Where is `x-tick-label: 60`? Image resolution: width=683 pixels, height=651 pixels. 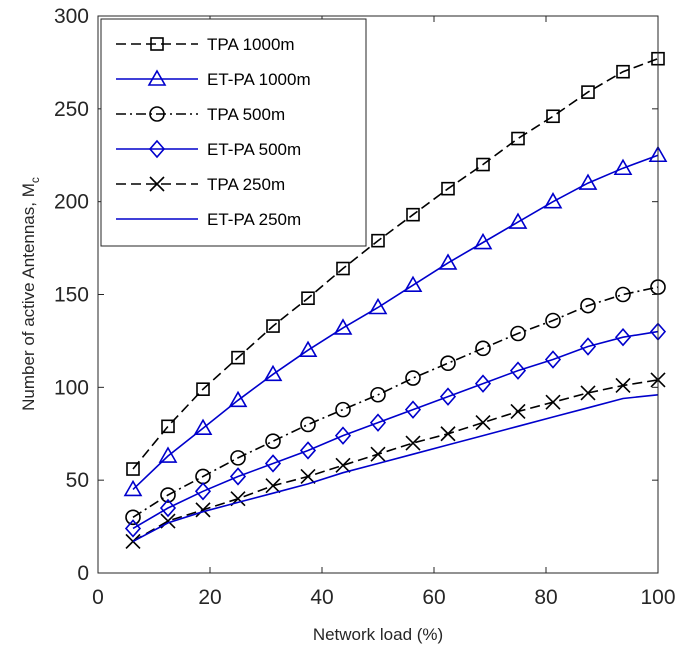 x-tick-label: 60 is located at coordinates (433, 597).